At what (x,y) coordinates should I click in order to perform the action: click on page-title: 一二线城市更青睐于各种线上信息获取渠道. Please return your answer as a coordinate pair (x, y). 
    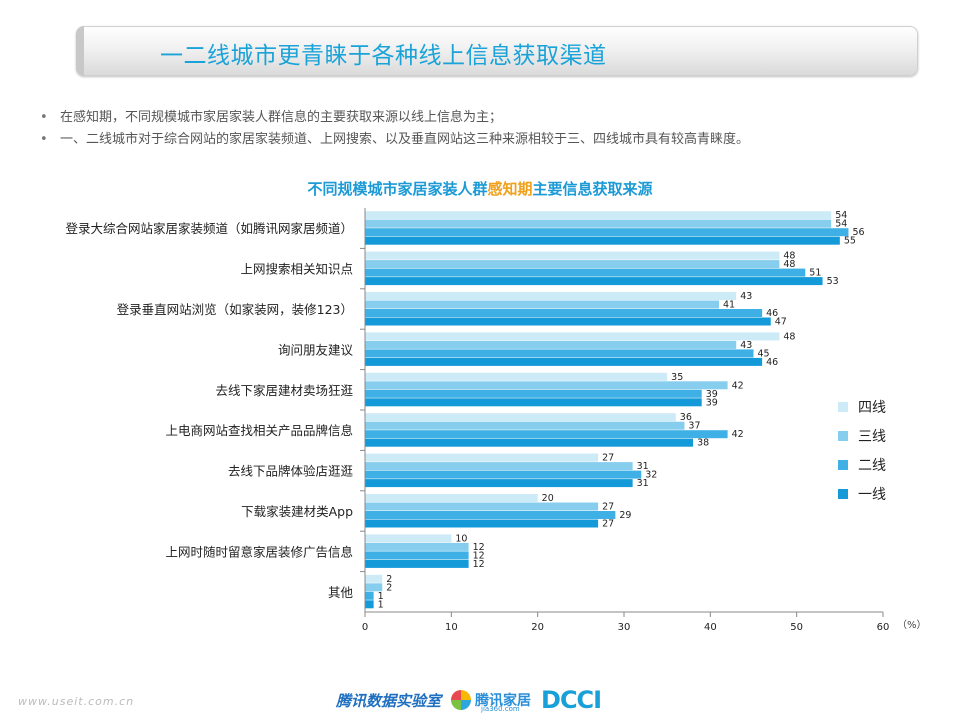
    Looking at the image, I should click on (383, 56).